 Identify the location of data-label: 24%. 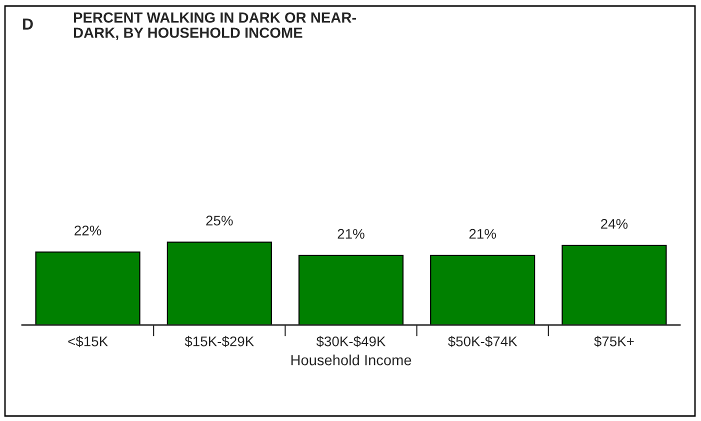
(614, 223).